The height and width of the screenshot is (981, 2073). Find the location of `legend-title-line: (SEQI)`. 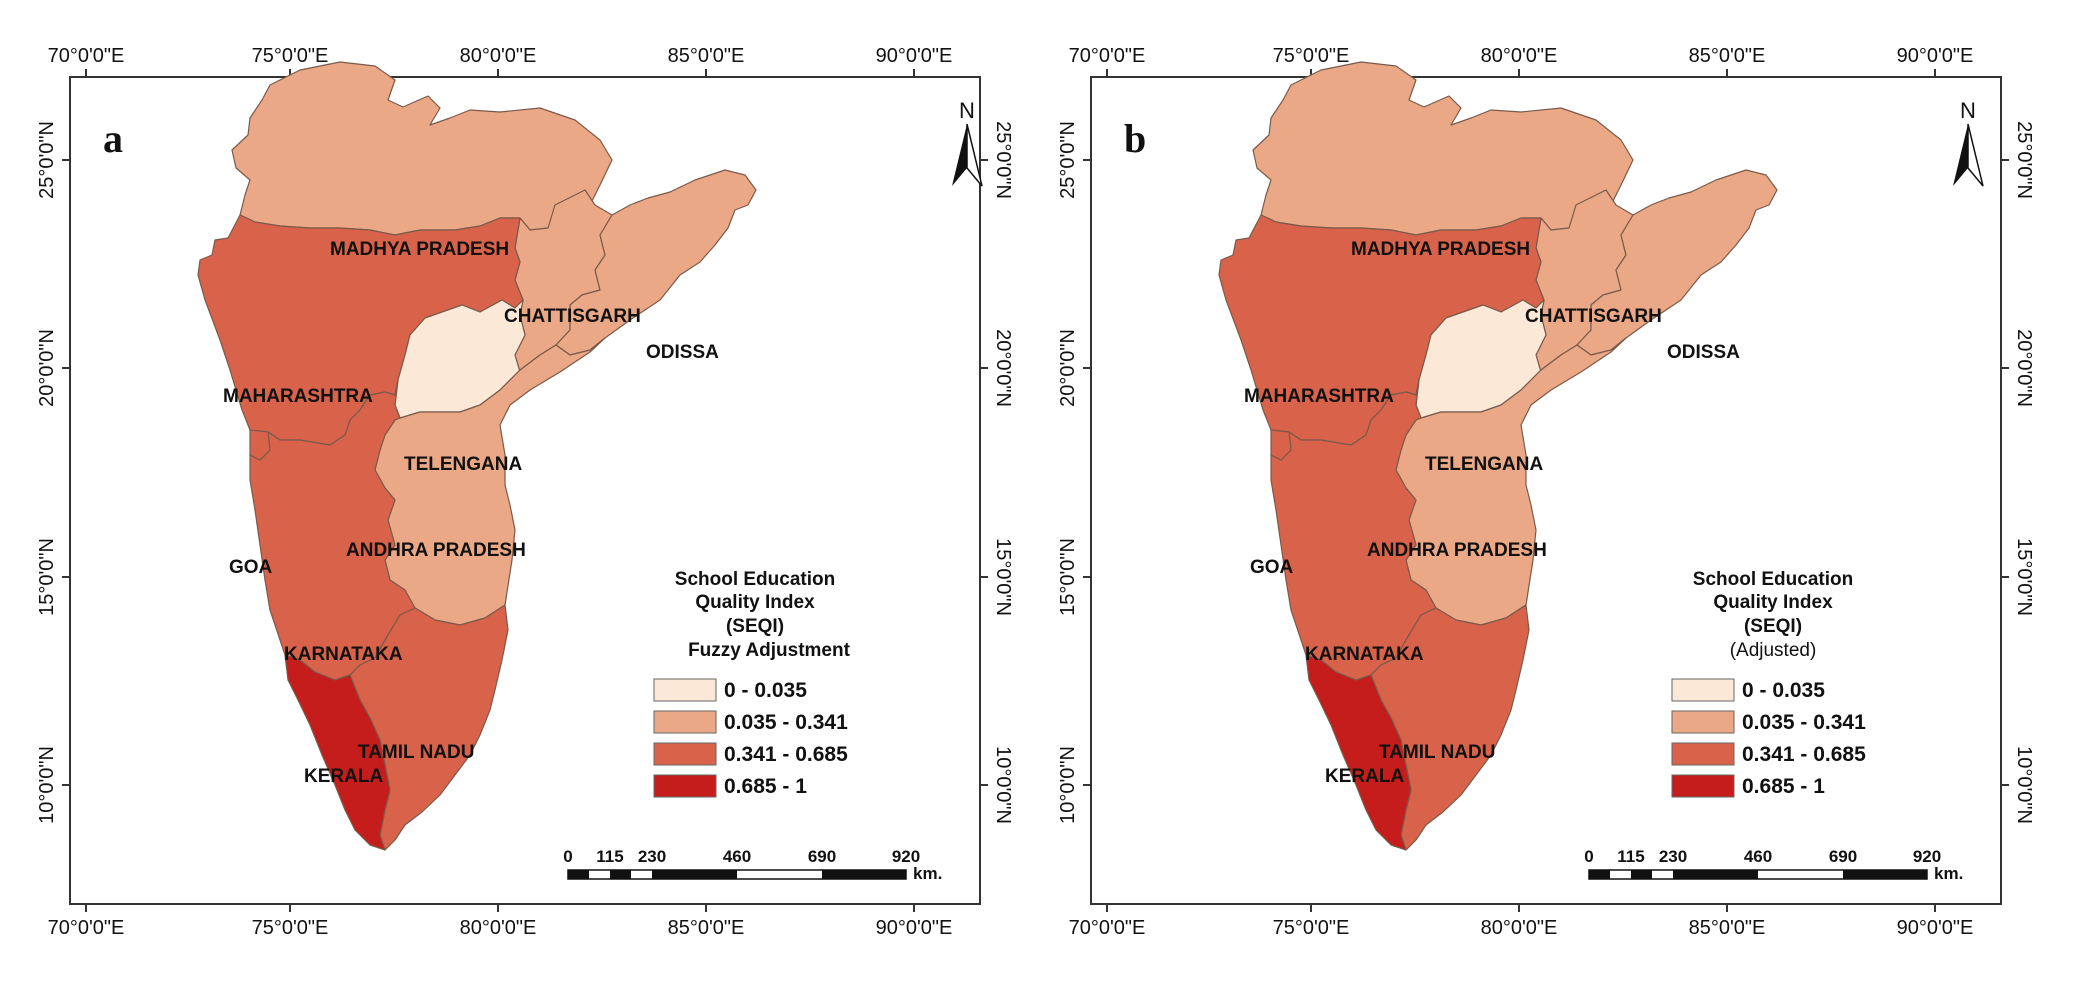

legend-title-line: (SEQI) is located at coordinates (1773, 626).